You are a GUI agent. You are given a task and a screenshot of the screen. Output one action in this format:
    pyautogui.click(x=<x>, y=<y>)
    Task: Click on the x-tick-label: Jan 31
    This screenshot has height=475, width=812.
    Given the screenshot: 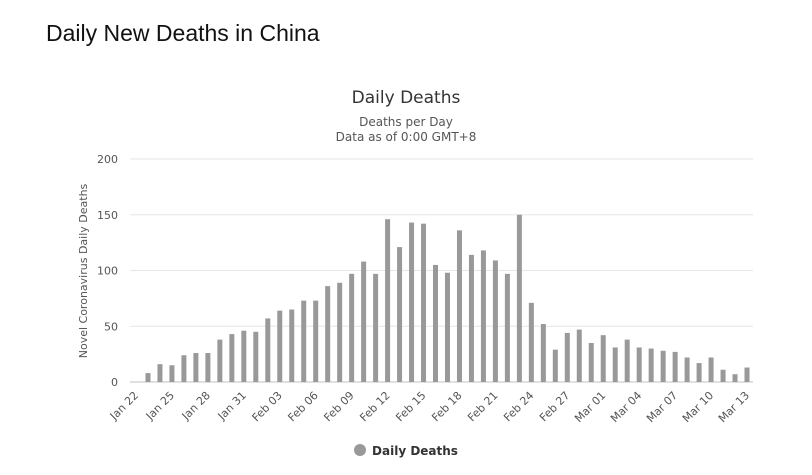 What is the action you would take?
    pyautogui.click(x=232, y=406)
    